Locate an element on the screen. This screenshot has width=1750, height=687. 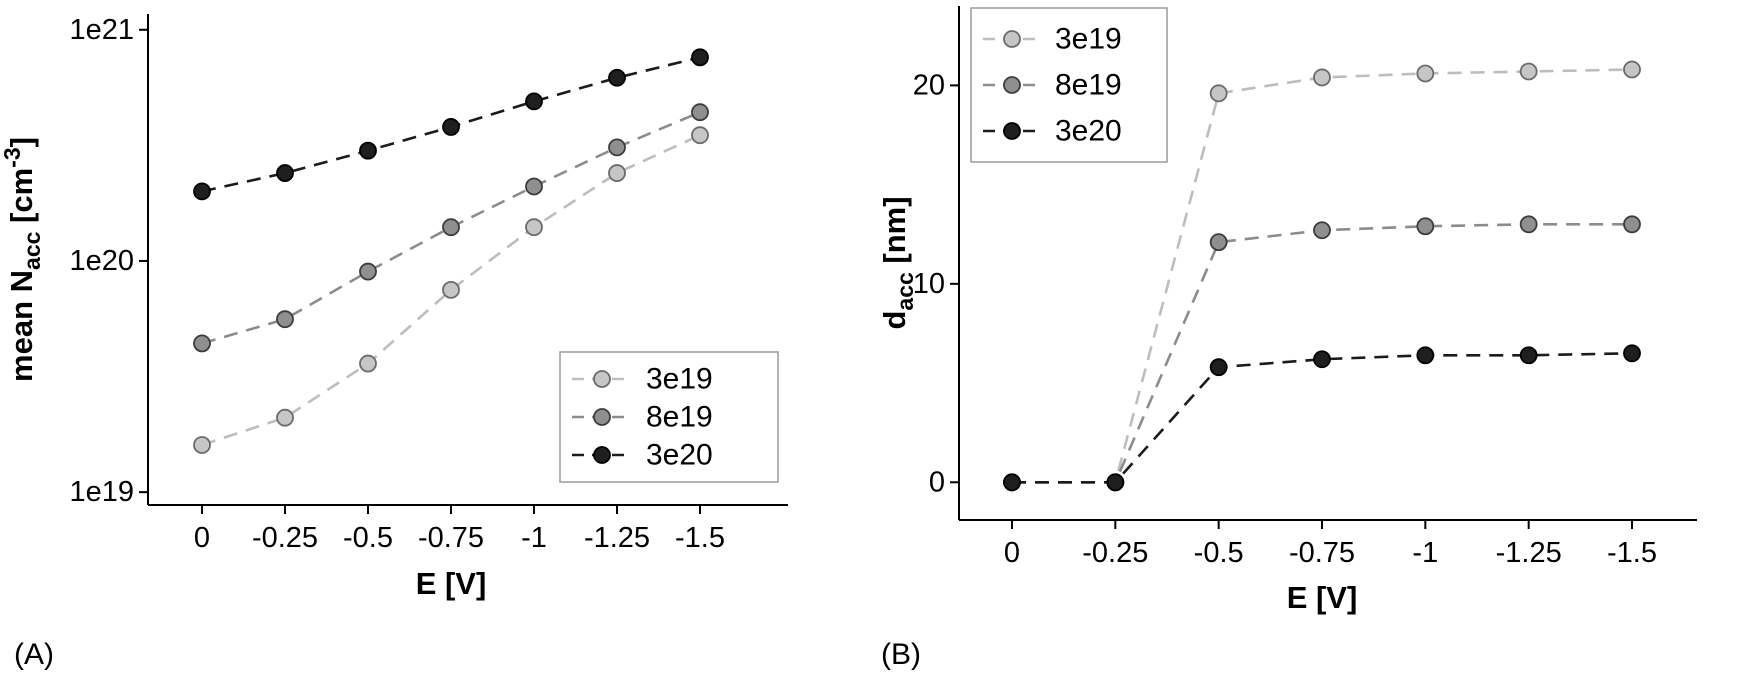
panel-b-label: (B) is located at coordinates (901, 654).